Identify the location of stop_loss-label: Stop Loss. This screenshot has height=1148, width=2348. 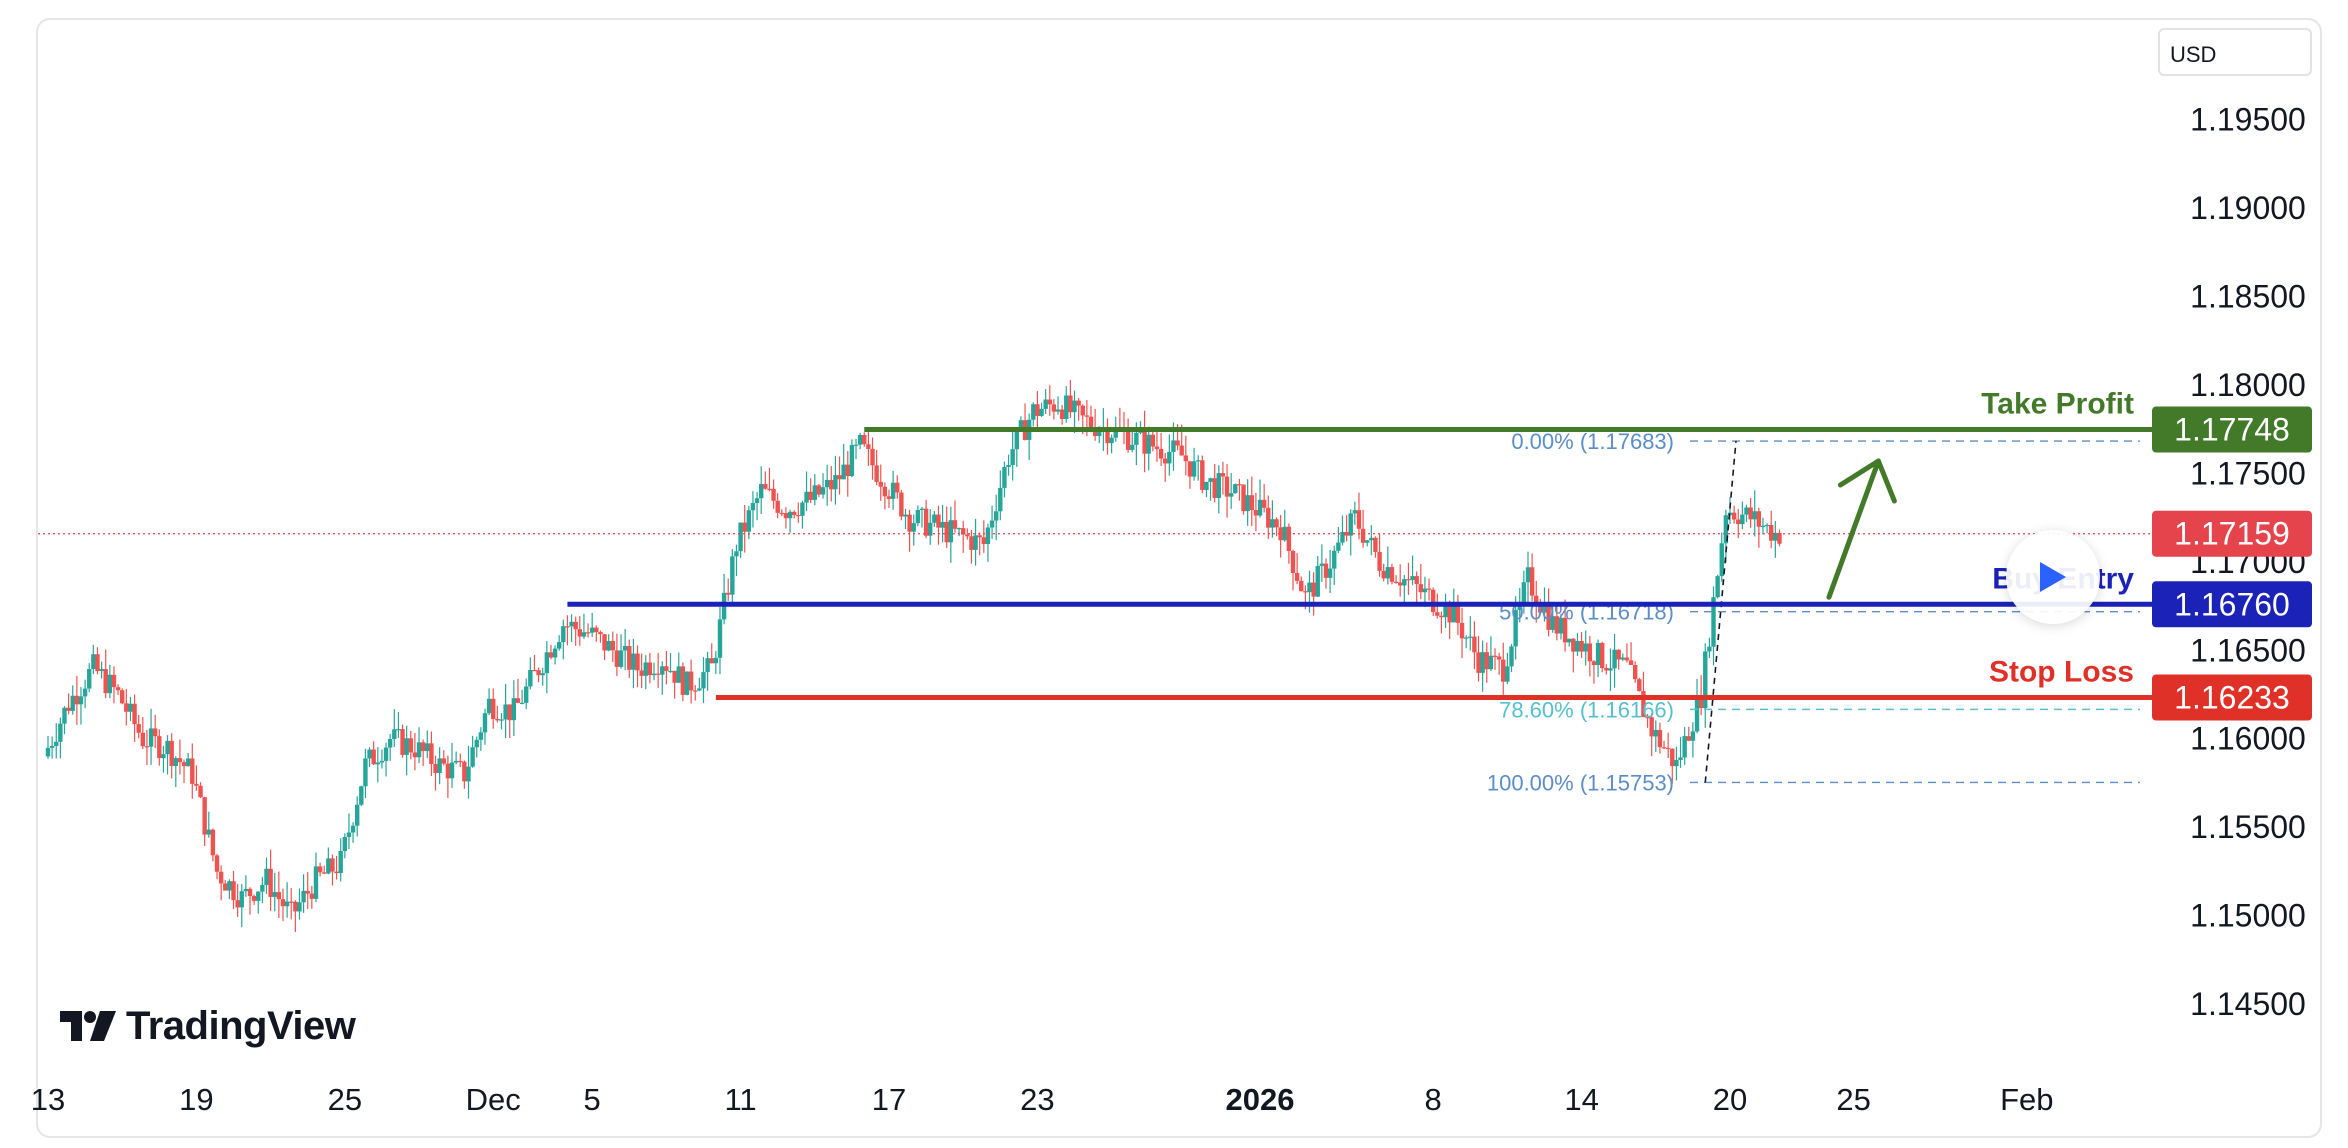
(2061, 672).